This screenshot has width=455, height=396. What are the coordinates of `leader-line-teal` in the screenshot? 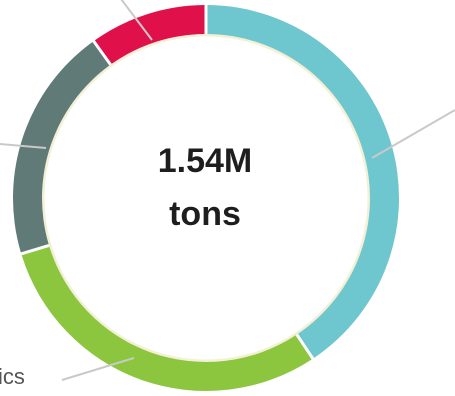 It's located at (413, 134).